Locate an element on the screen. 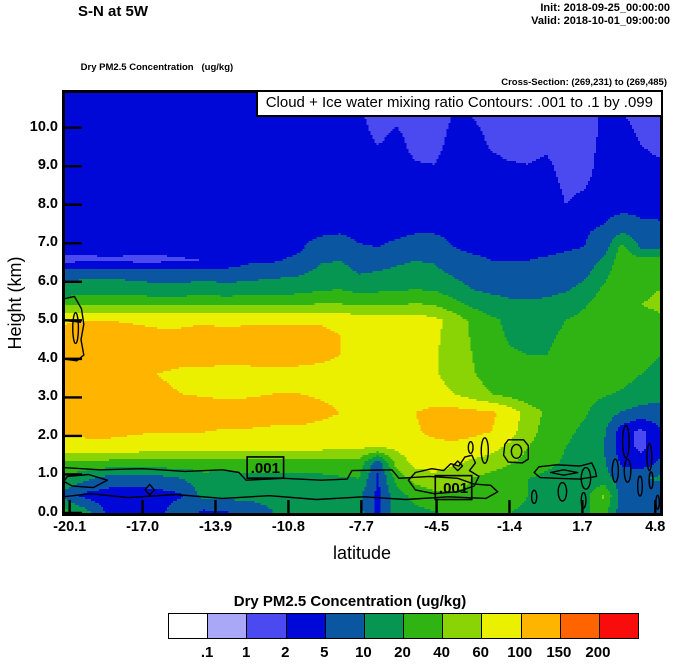  x-tick-label: 1.7 is located at coordinates (582, 527).